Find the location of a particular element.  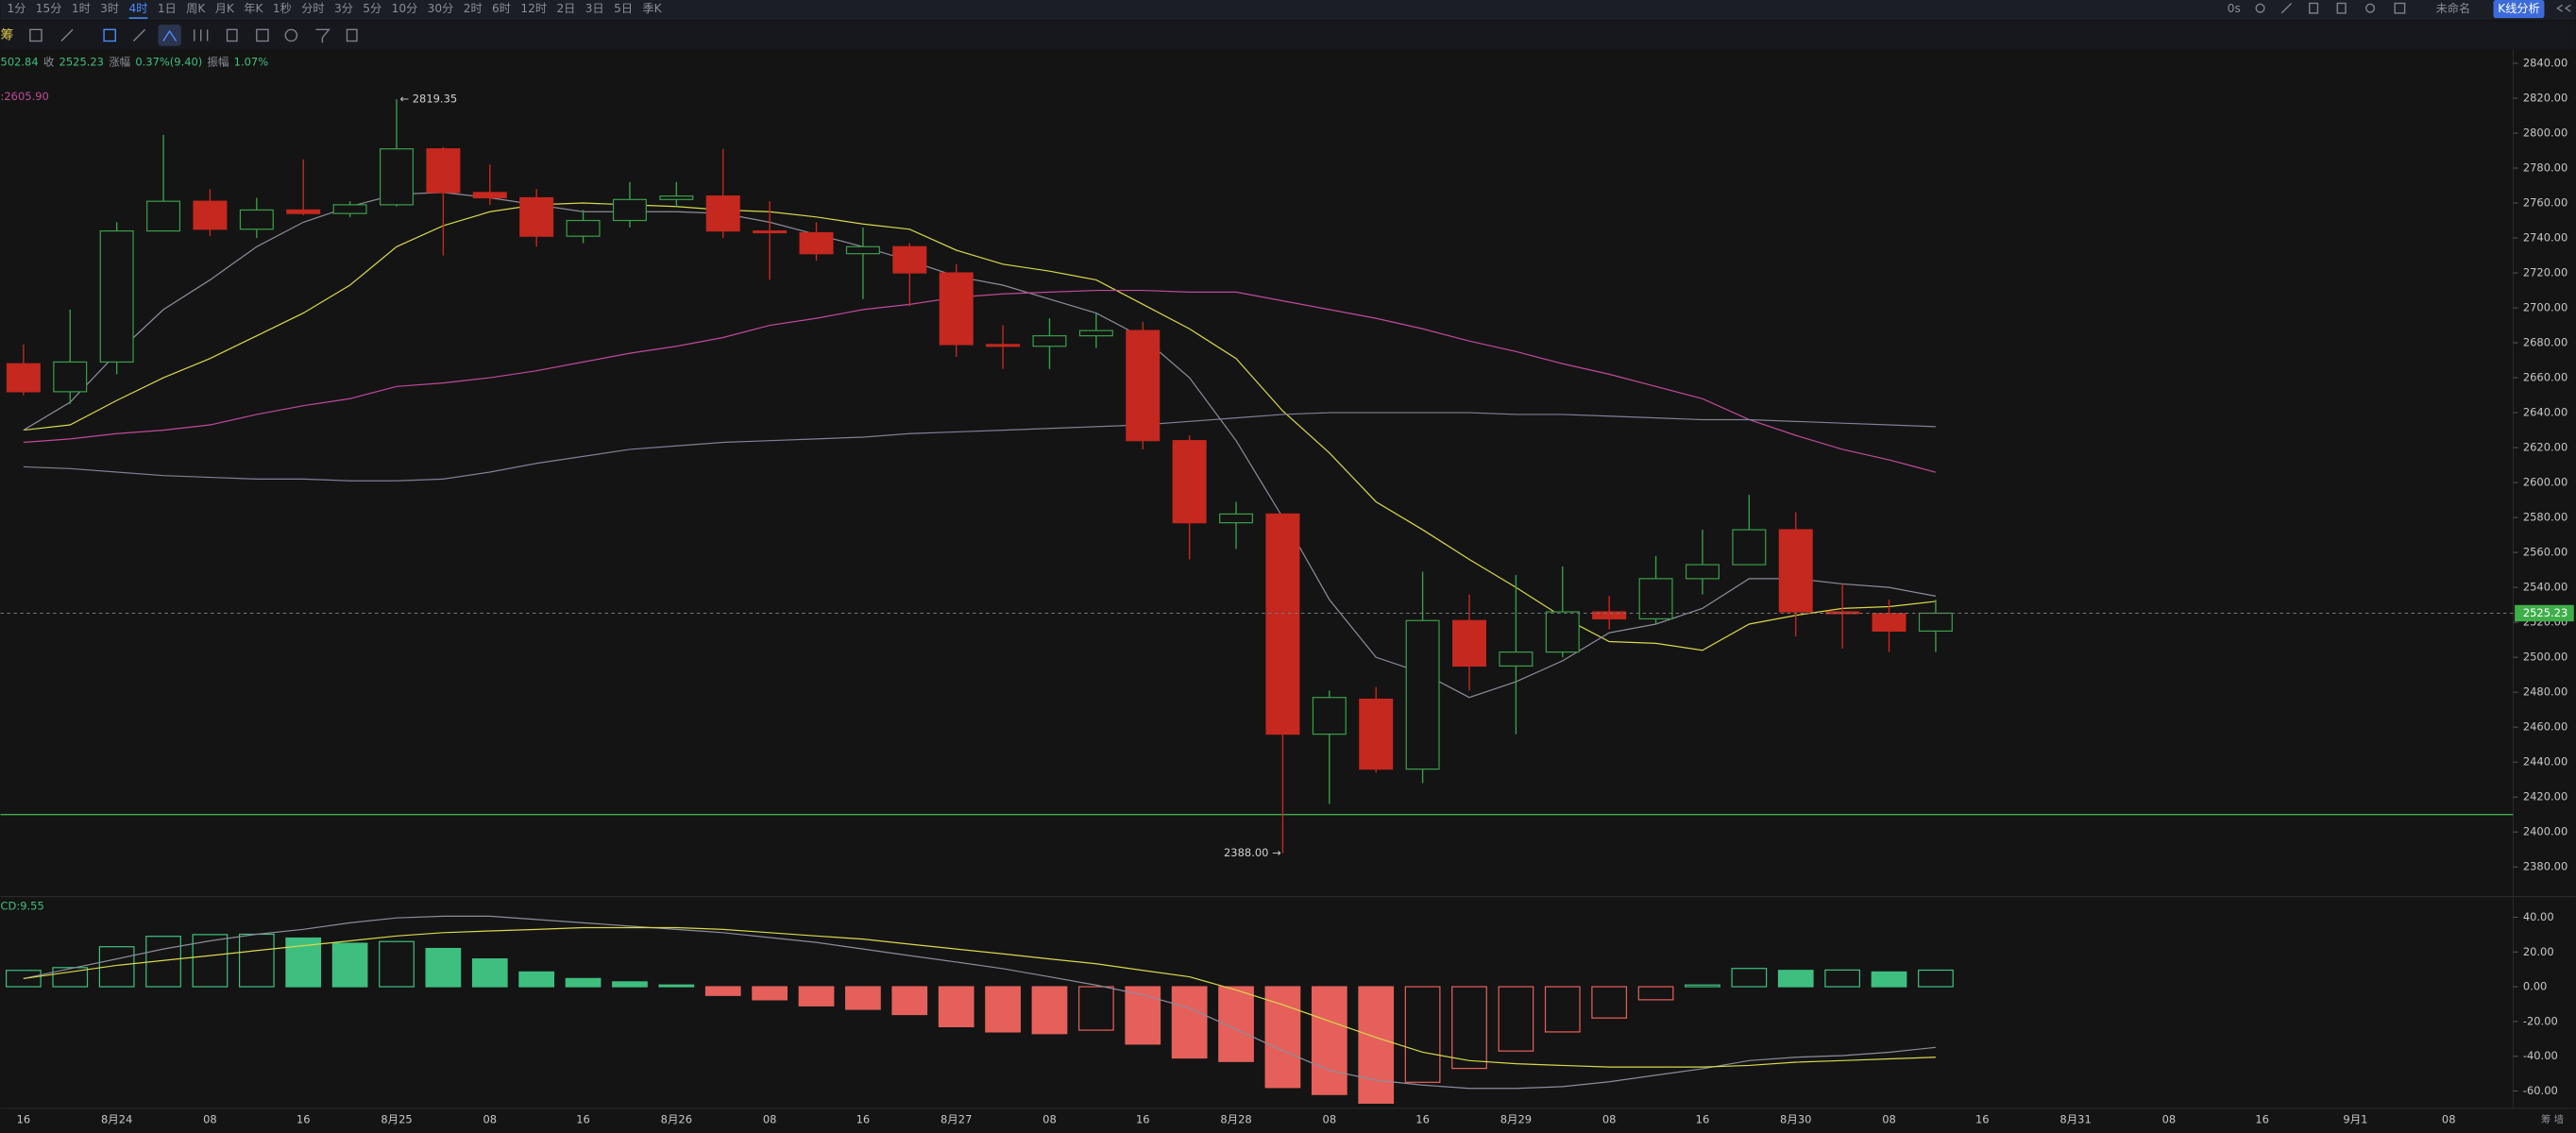

tool-highlight is located at coordinates (169, 36).